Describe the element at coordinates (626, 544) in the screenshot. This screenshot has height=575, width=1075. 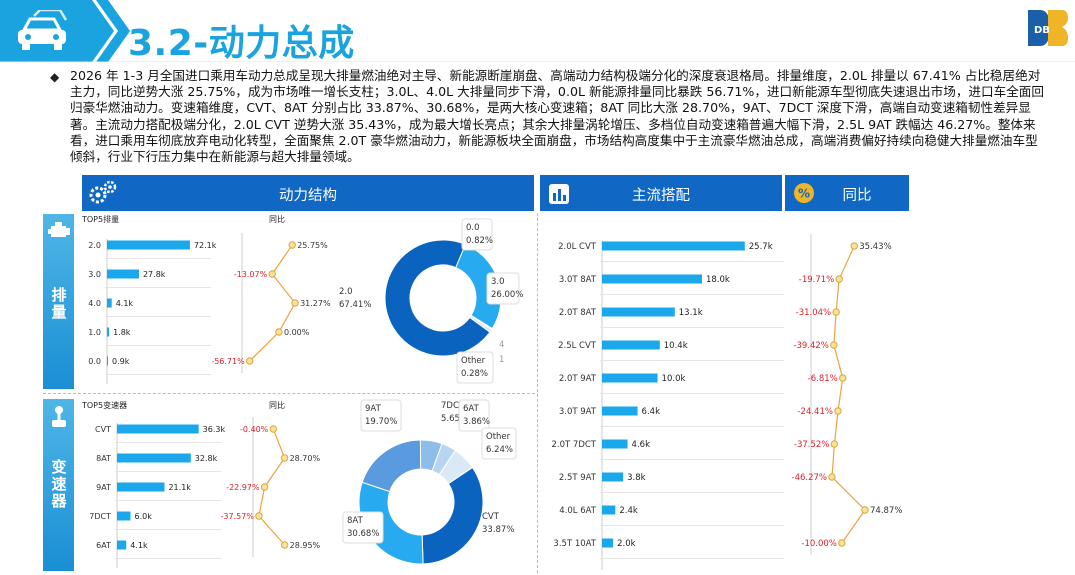
I see `data-label: 2.0k` at that location.